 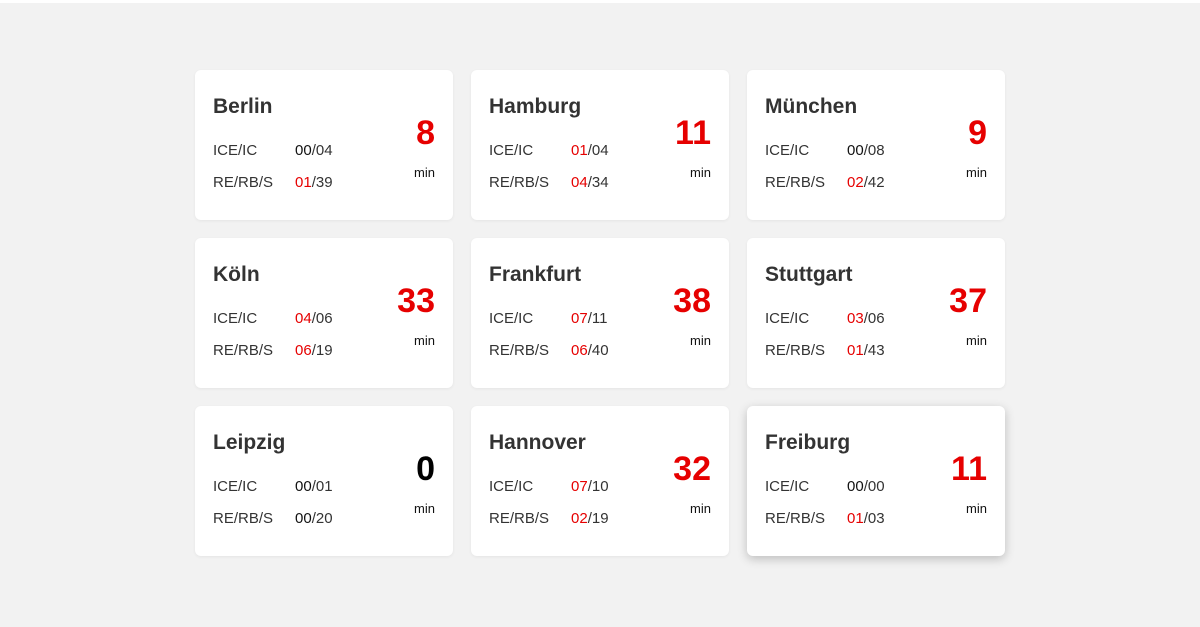 I want to click on ice-ic-count: 07/10, so click(x=590, y=486).